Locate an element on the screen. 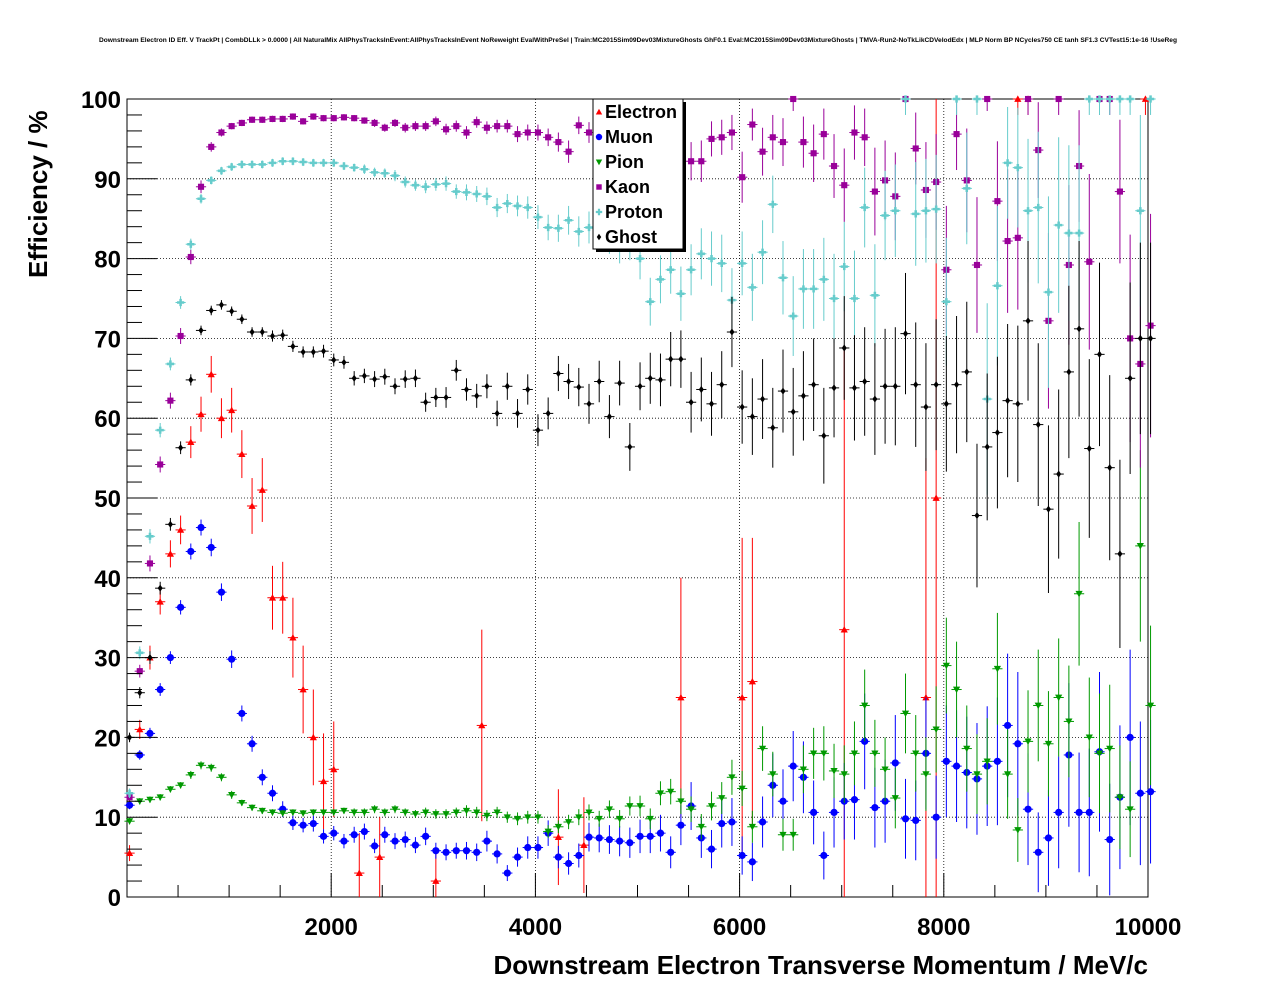  legend-label-electron: Electron is located at coordinates (641, 112).